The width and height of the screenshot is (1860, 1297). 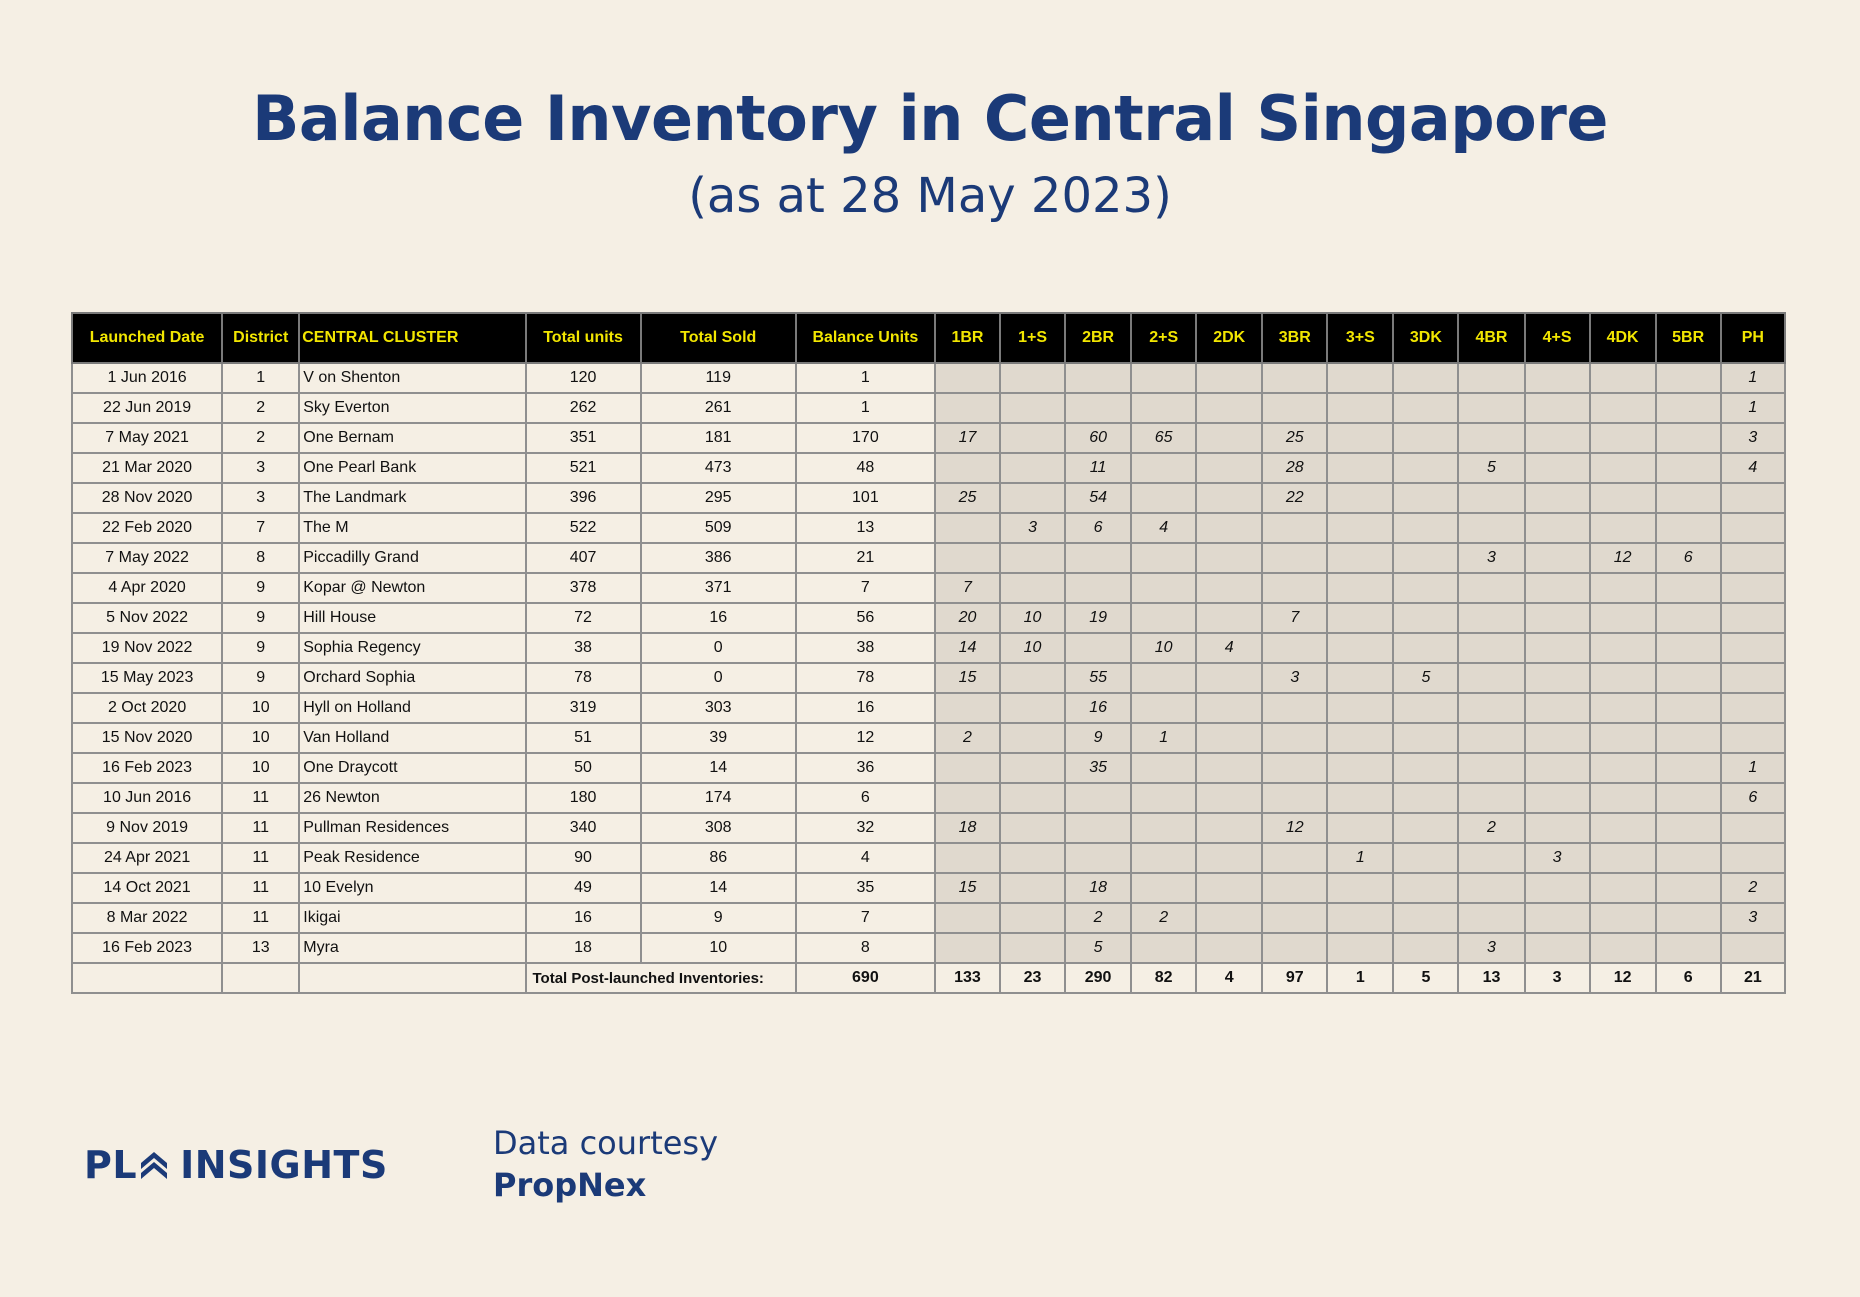 What do you see at coordinates (930, 196) in the screenshot?
I see `page-subtitle: (as at 28 May 2023)` at bounding box center [930, 196].